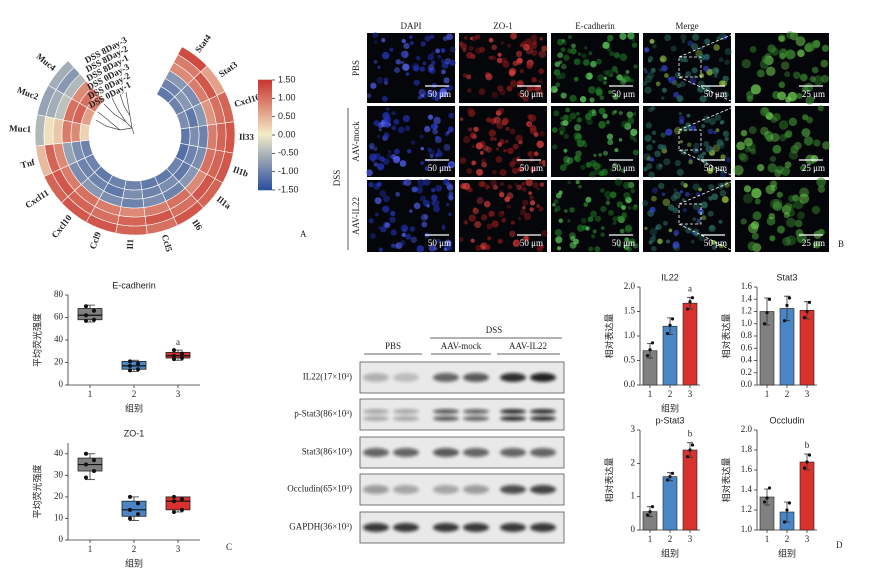  I want to click on gene-label: Il6, so click(197, 225).